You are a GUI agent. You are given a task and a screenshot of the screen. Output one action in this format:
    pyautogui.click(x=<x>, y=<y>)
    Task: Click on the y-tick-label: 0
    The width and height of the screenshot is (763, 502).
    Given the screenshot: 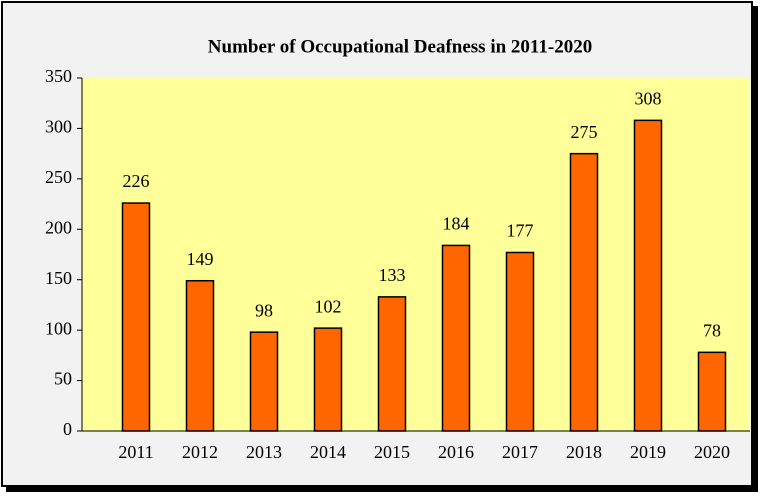 What is the action you would take?
    pyautogui.click(x=67, y=429)
    